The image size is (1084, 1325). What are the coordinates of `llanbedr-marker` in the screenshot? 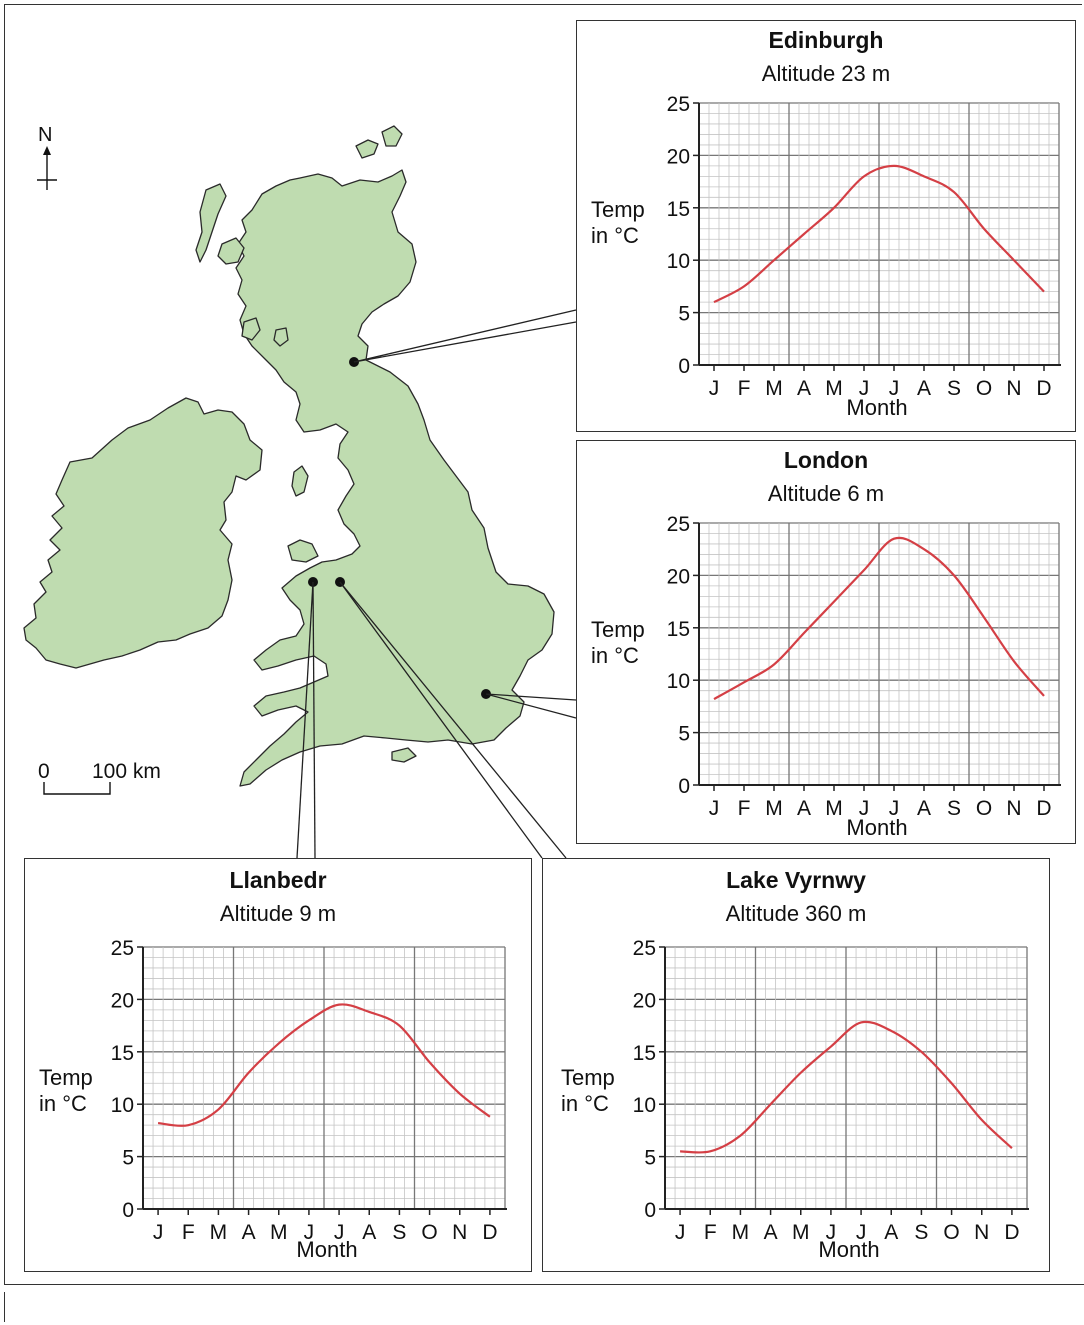 It's located at (313, 582).